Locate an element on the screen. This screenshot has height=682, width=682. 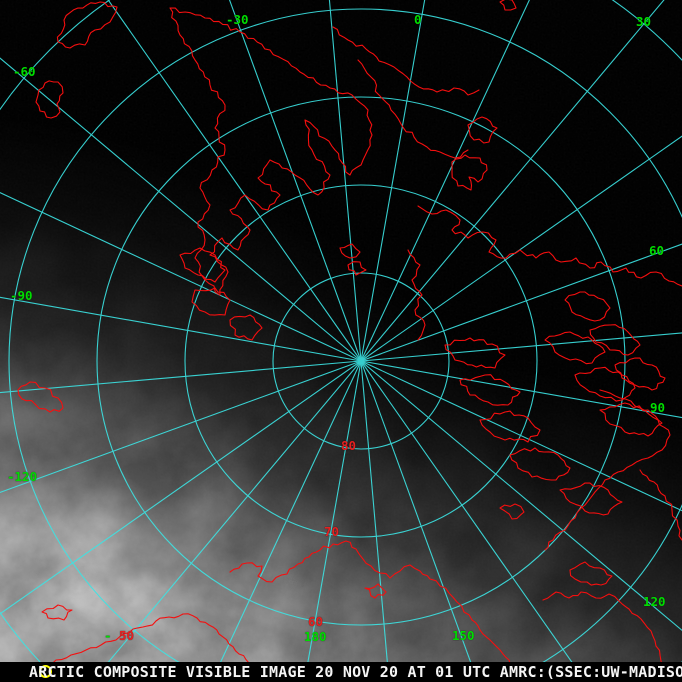
coastline-alaska-islet is located at coordinates (57, 612).